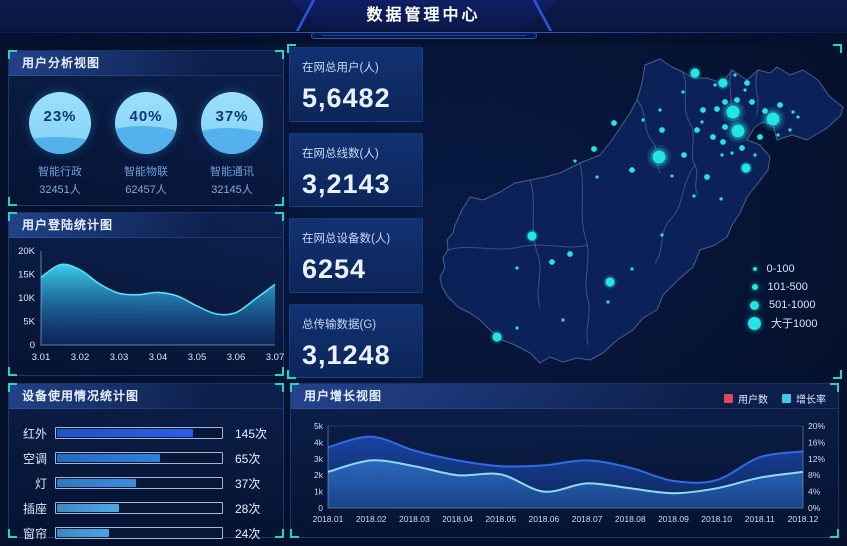  I want to click on svg-text: 20K, so click(27, 251).